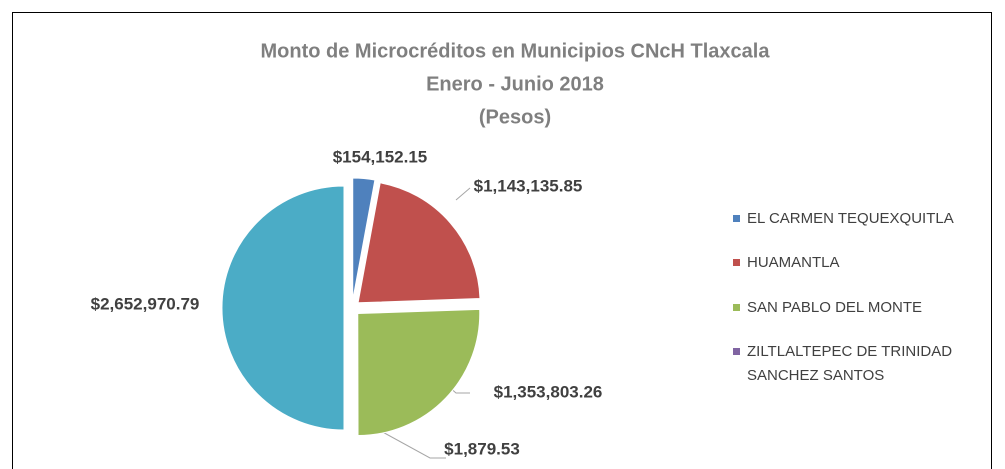 The height and width of the screenshot is (469, 1005). What do you see at coordinates (858, 263) in the screenshot?
I see `legend-item: HUAMANTLA` at bounding box center [858, 263].